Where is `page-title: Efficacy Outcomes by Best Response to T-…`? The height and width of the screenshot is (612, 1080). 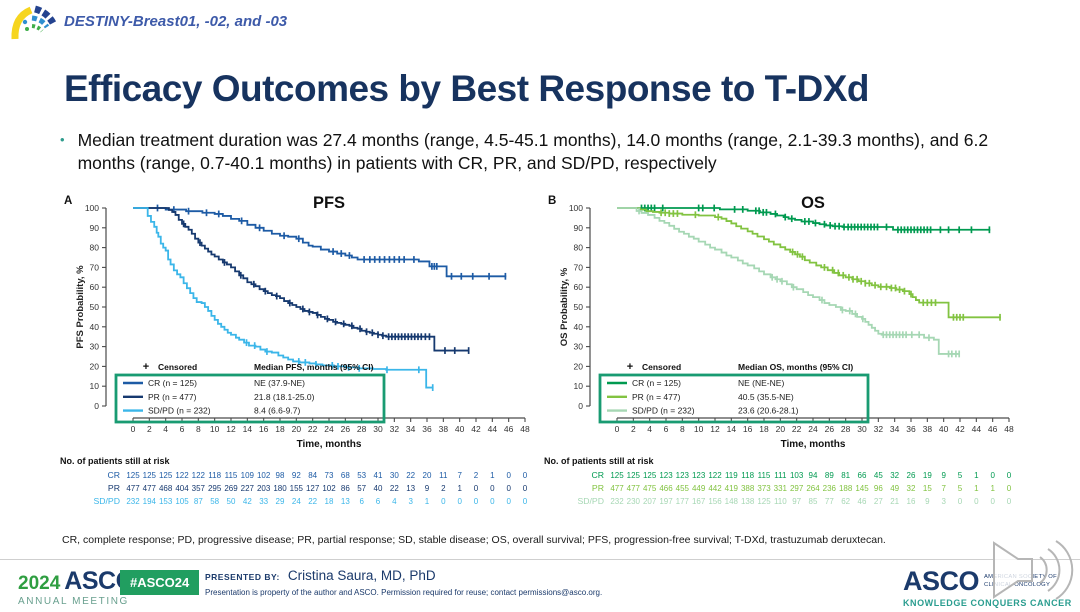
page-title: Efficacy Outcomes by Best Response to T-… is located at coordinates (467, 88).